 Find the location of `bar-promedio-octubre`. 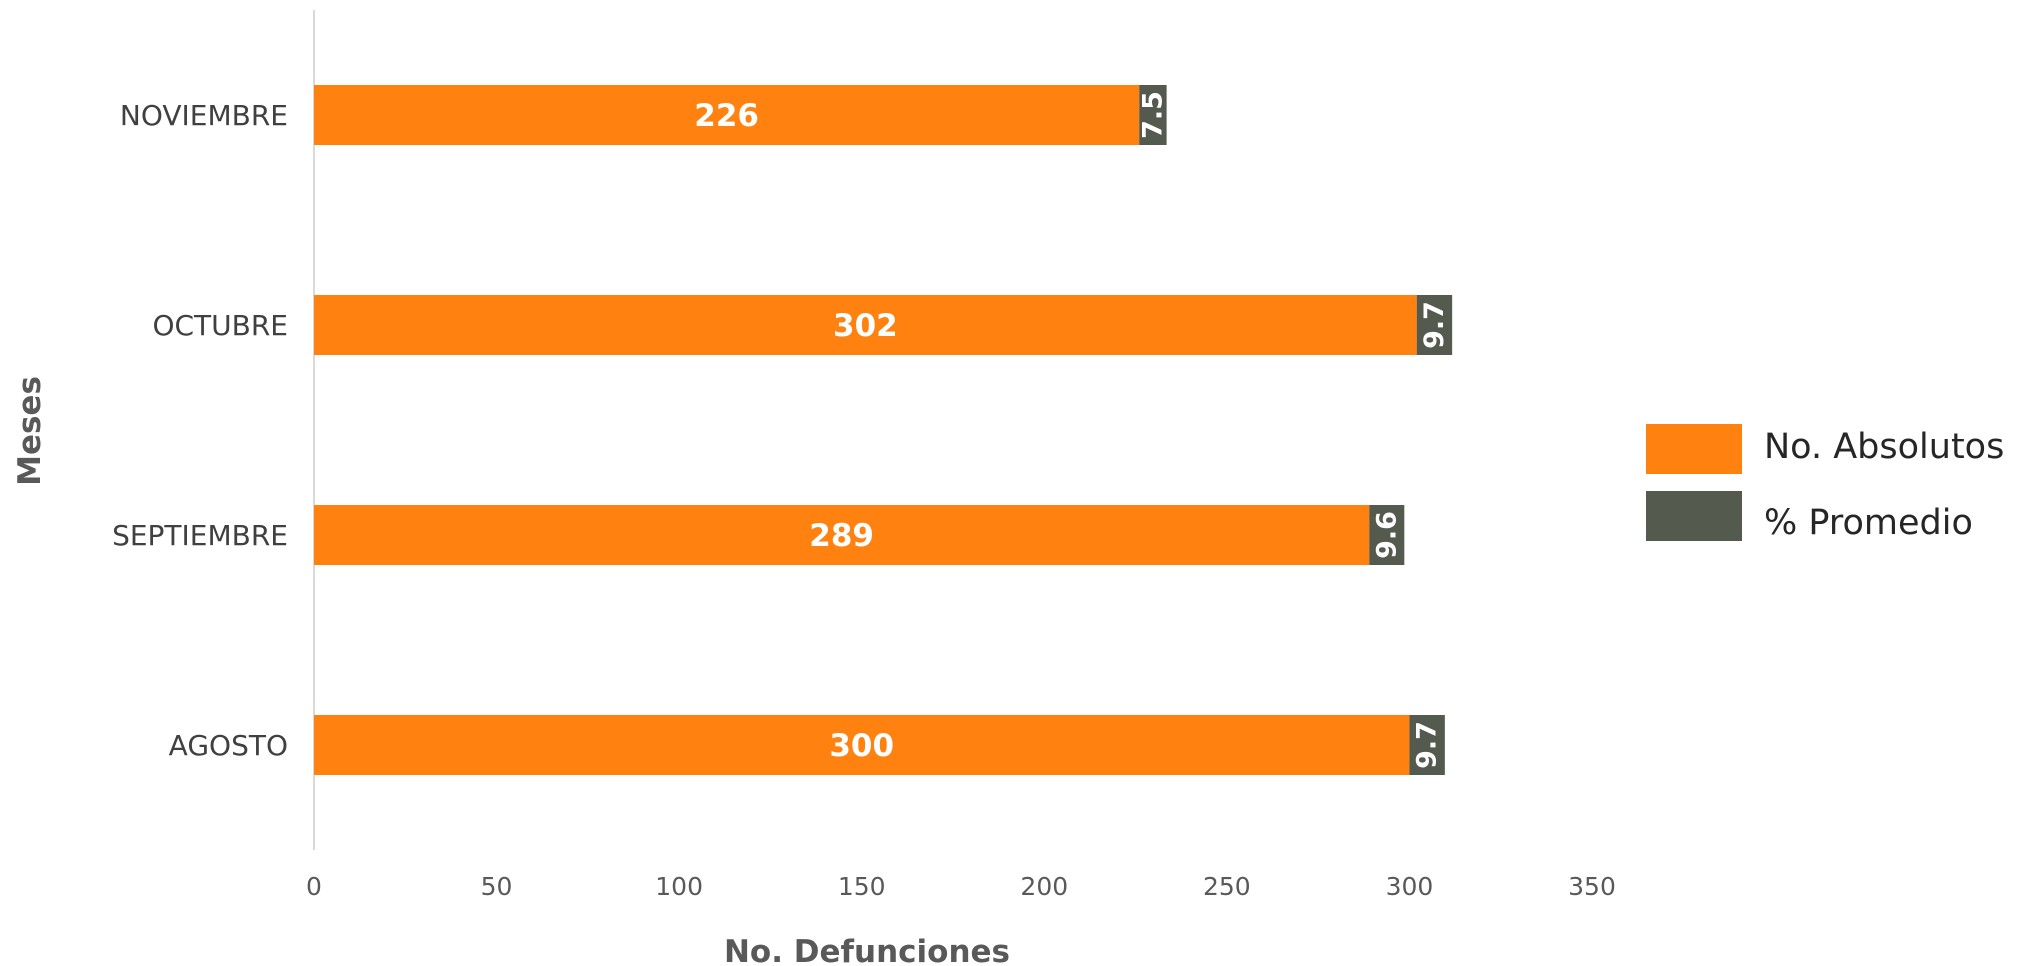

bar-promedio-octubre is located at coordinates (1434, 325).